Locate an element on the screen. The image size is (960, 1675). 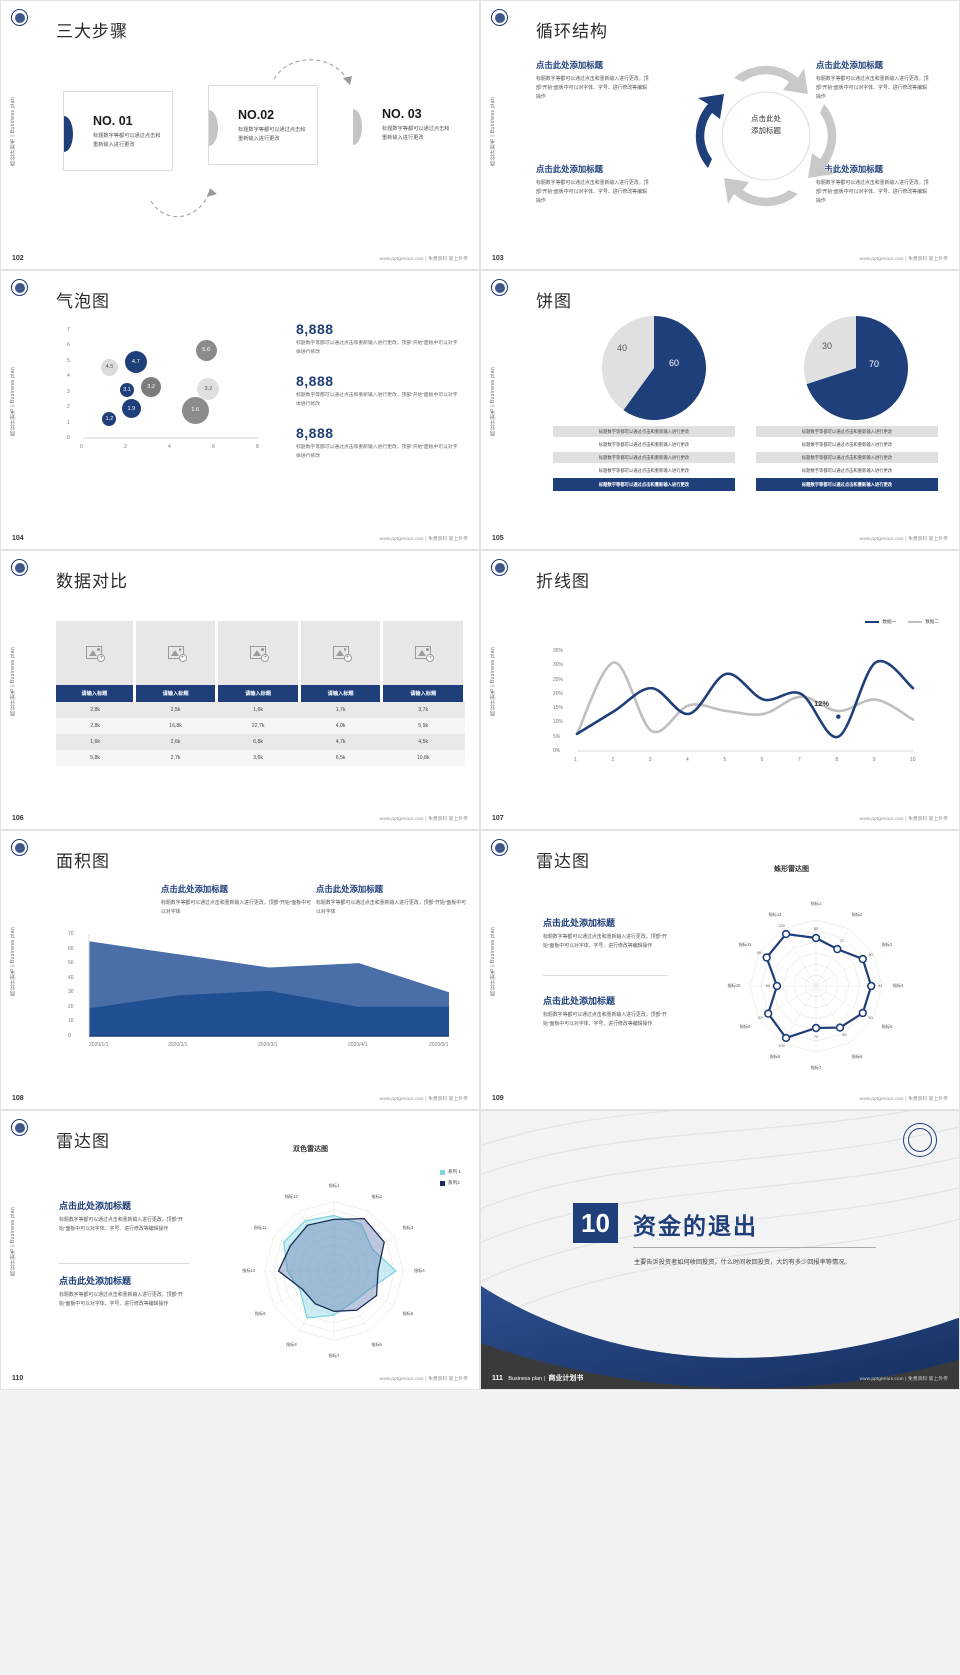
radar-axis-label: 指标9 is located at coordinates (745, 1026).